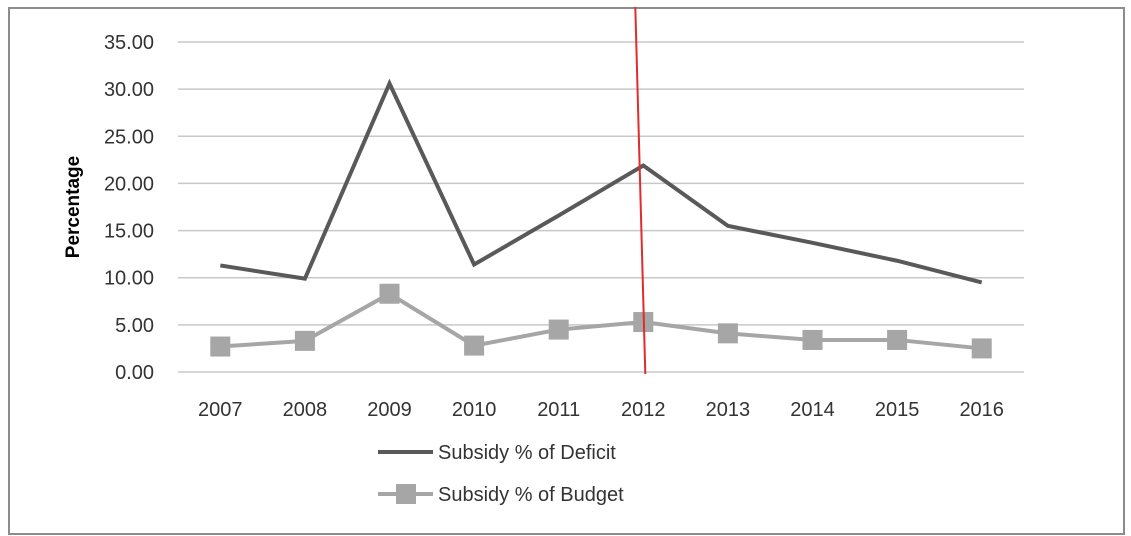  Describe the element at coordinates (129, 137) in the screenshot. I see `y-tick-label: 25.00` at that location.